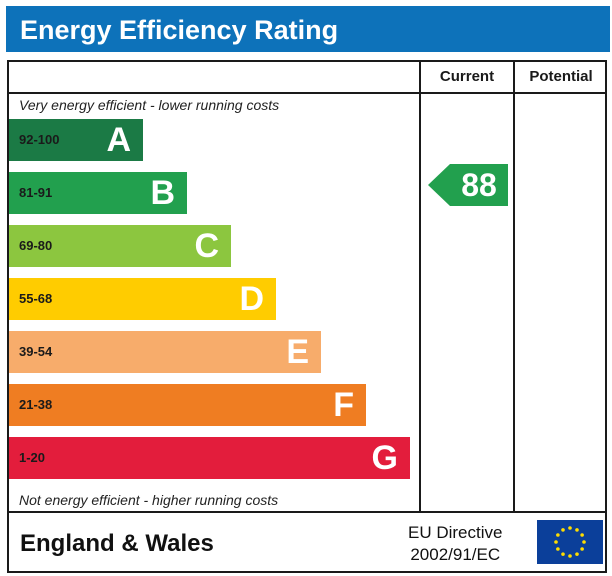 This screenshot has width=612, height=576. I want to click on band-range-label: 39-54, so click(36, 351).